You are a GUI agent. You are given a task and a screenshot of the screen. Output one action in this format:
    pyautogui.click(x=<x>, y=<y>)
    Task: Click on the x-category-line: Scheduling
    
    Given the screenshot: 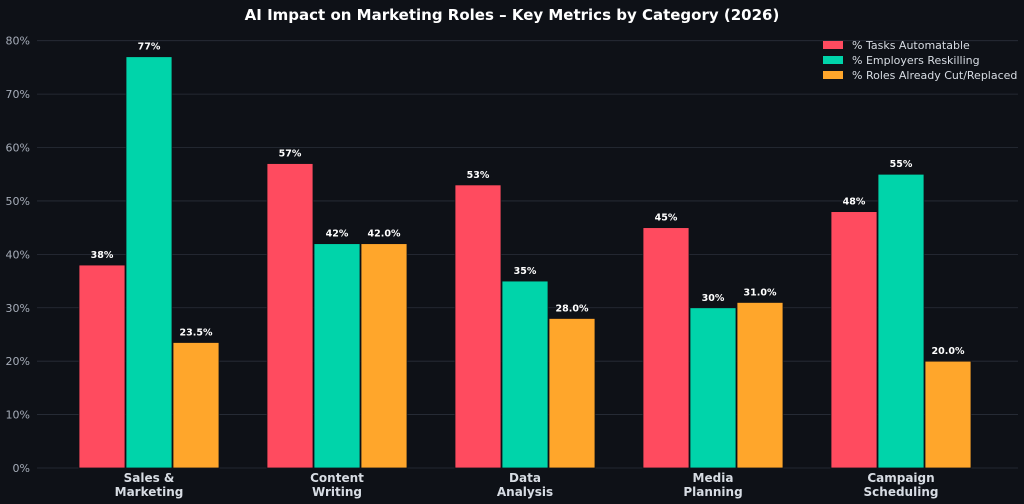 What is the action you would take?
    pyautogui.click(x=901, y=492)
    